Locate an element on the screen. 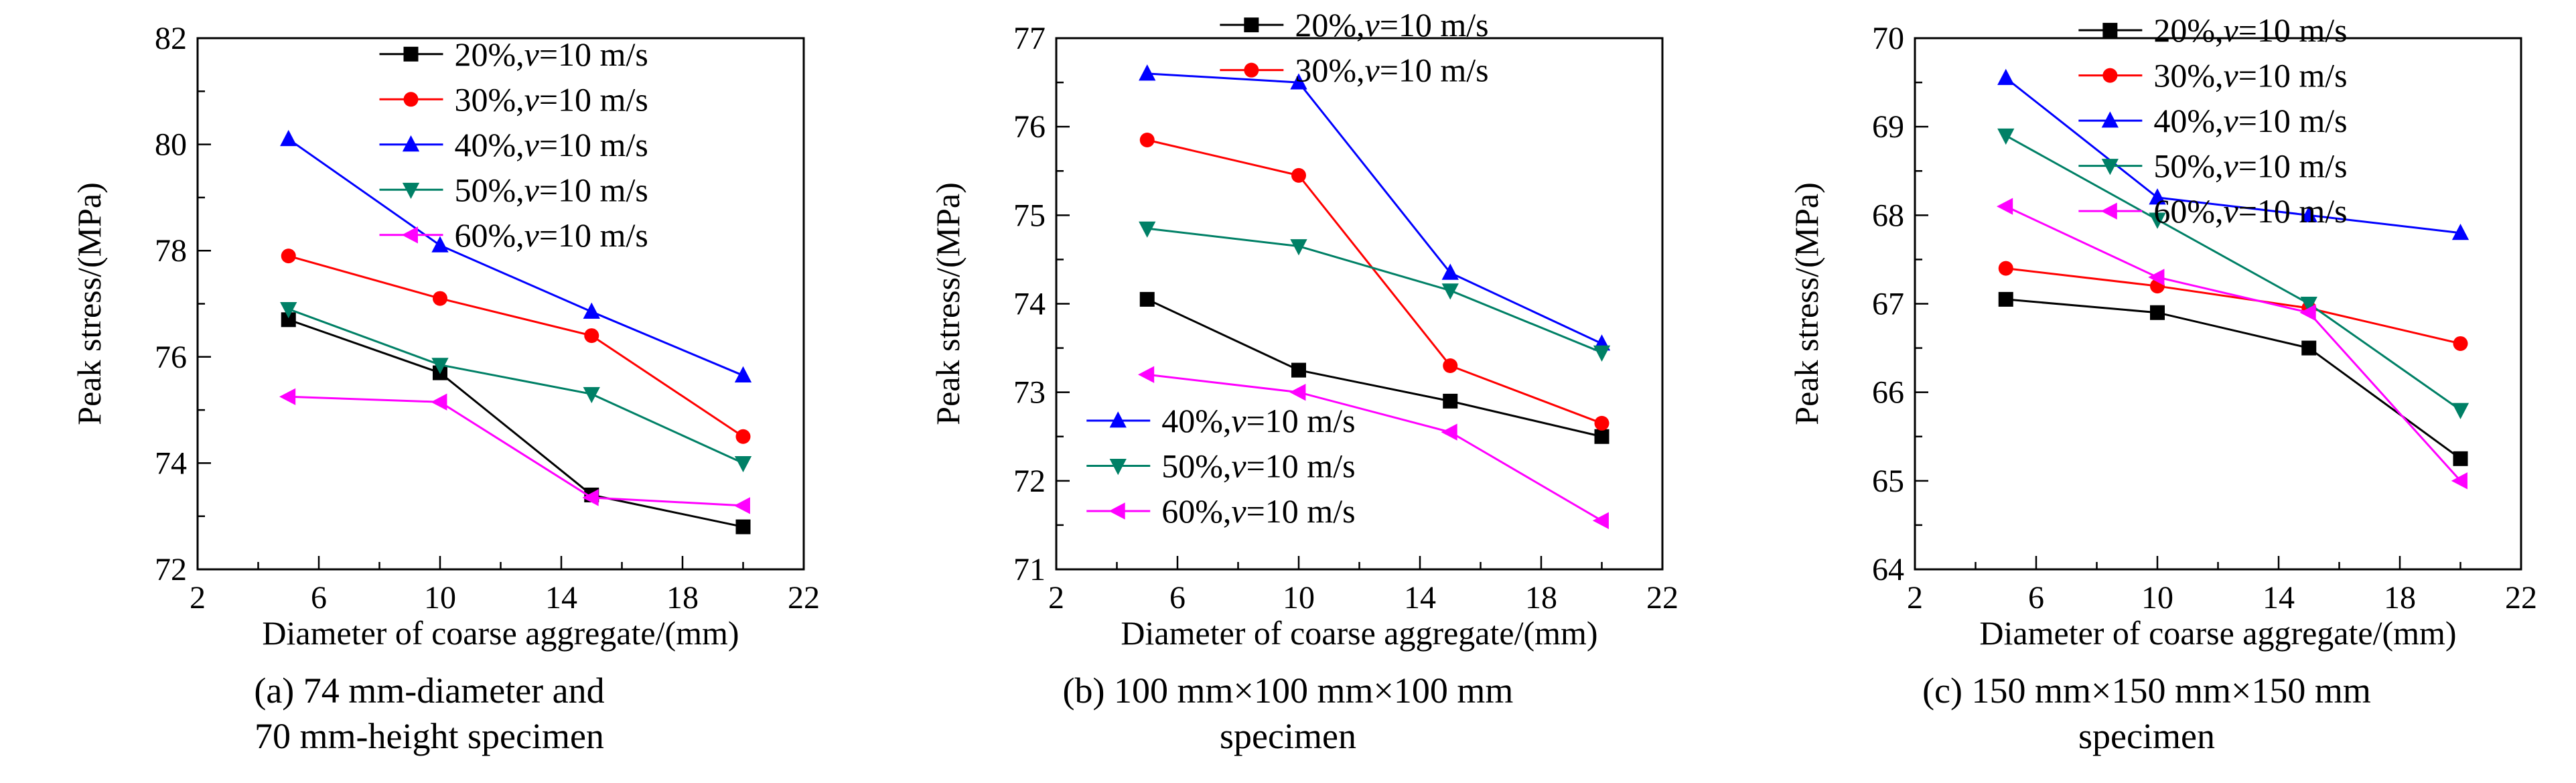  caption-b: (b) 100 mm×100 mm×100 mm specimen is located at coordinates (1288, 713).